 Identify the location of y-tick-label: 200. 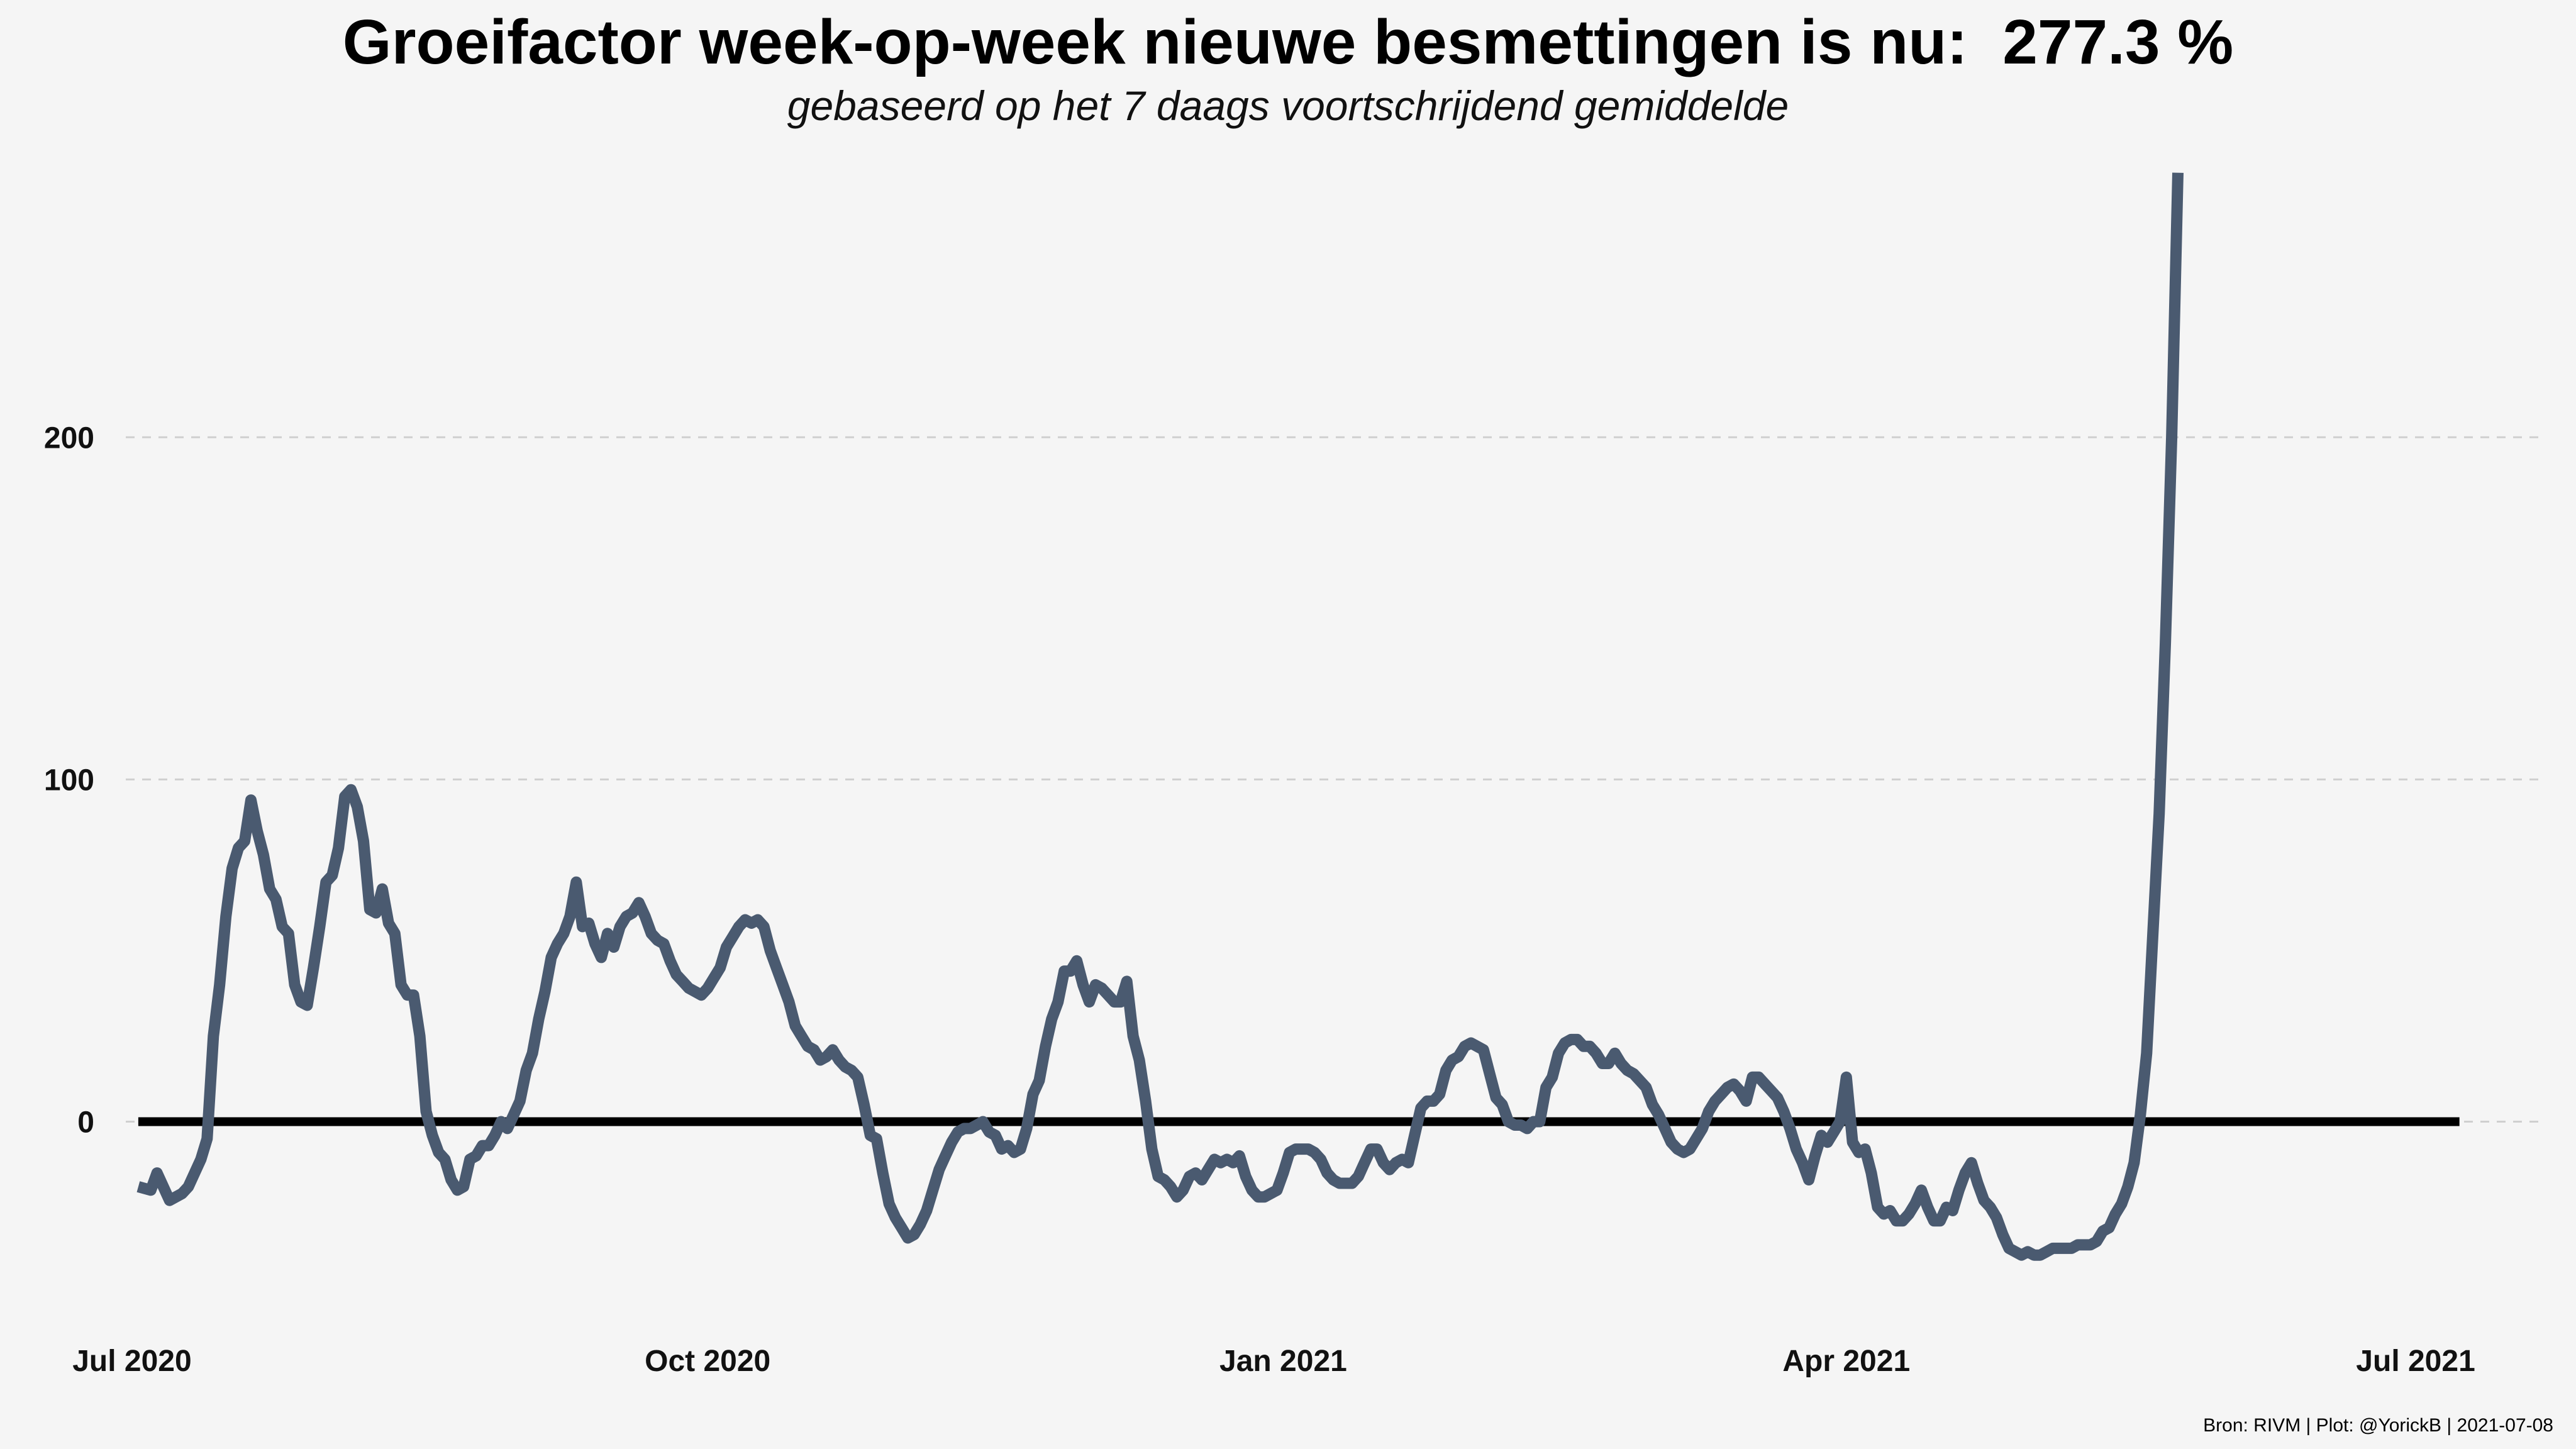
(69, 438).